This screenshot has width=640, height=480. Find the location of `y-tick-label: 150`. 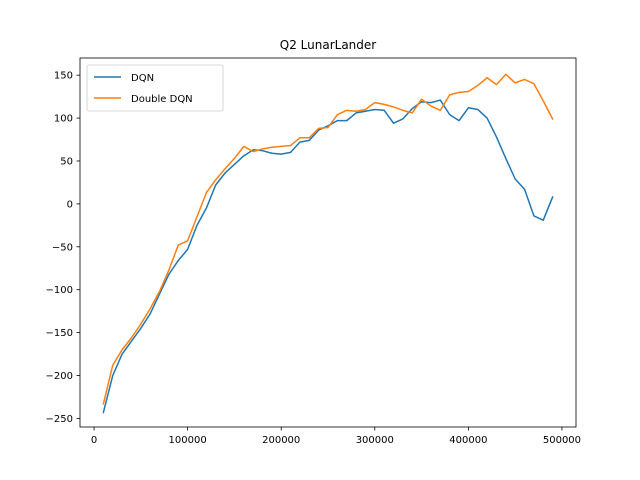

y-tick-label: 150 is located at coordinates (63, 76).